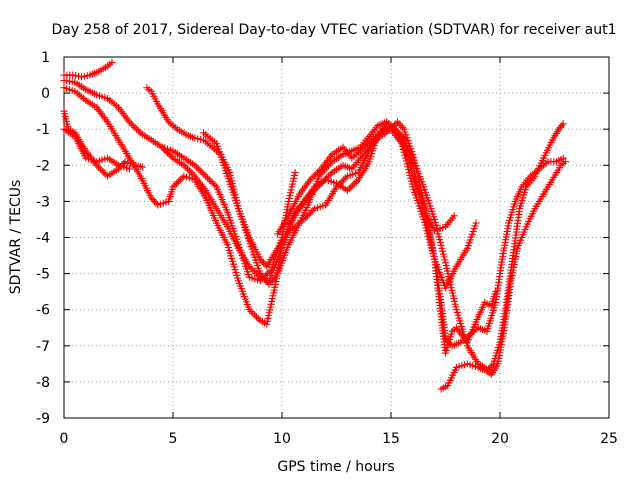 The height and width of the screenshot is (480, 640). What do you see at coordinates (173, 439) in the screenshot?
I see `x-tick-label: 5` at bounding box center [173, 439].